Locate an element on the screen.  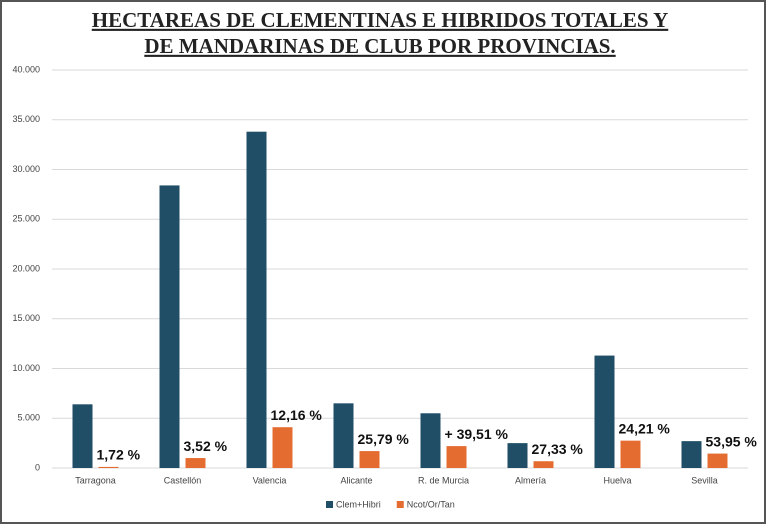
annotation: 3,52 % is located at coordinates (206, 446).